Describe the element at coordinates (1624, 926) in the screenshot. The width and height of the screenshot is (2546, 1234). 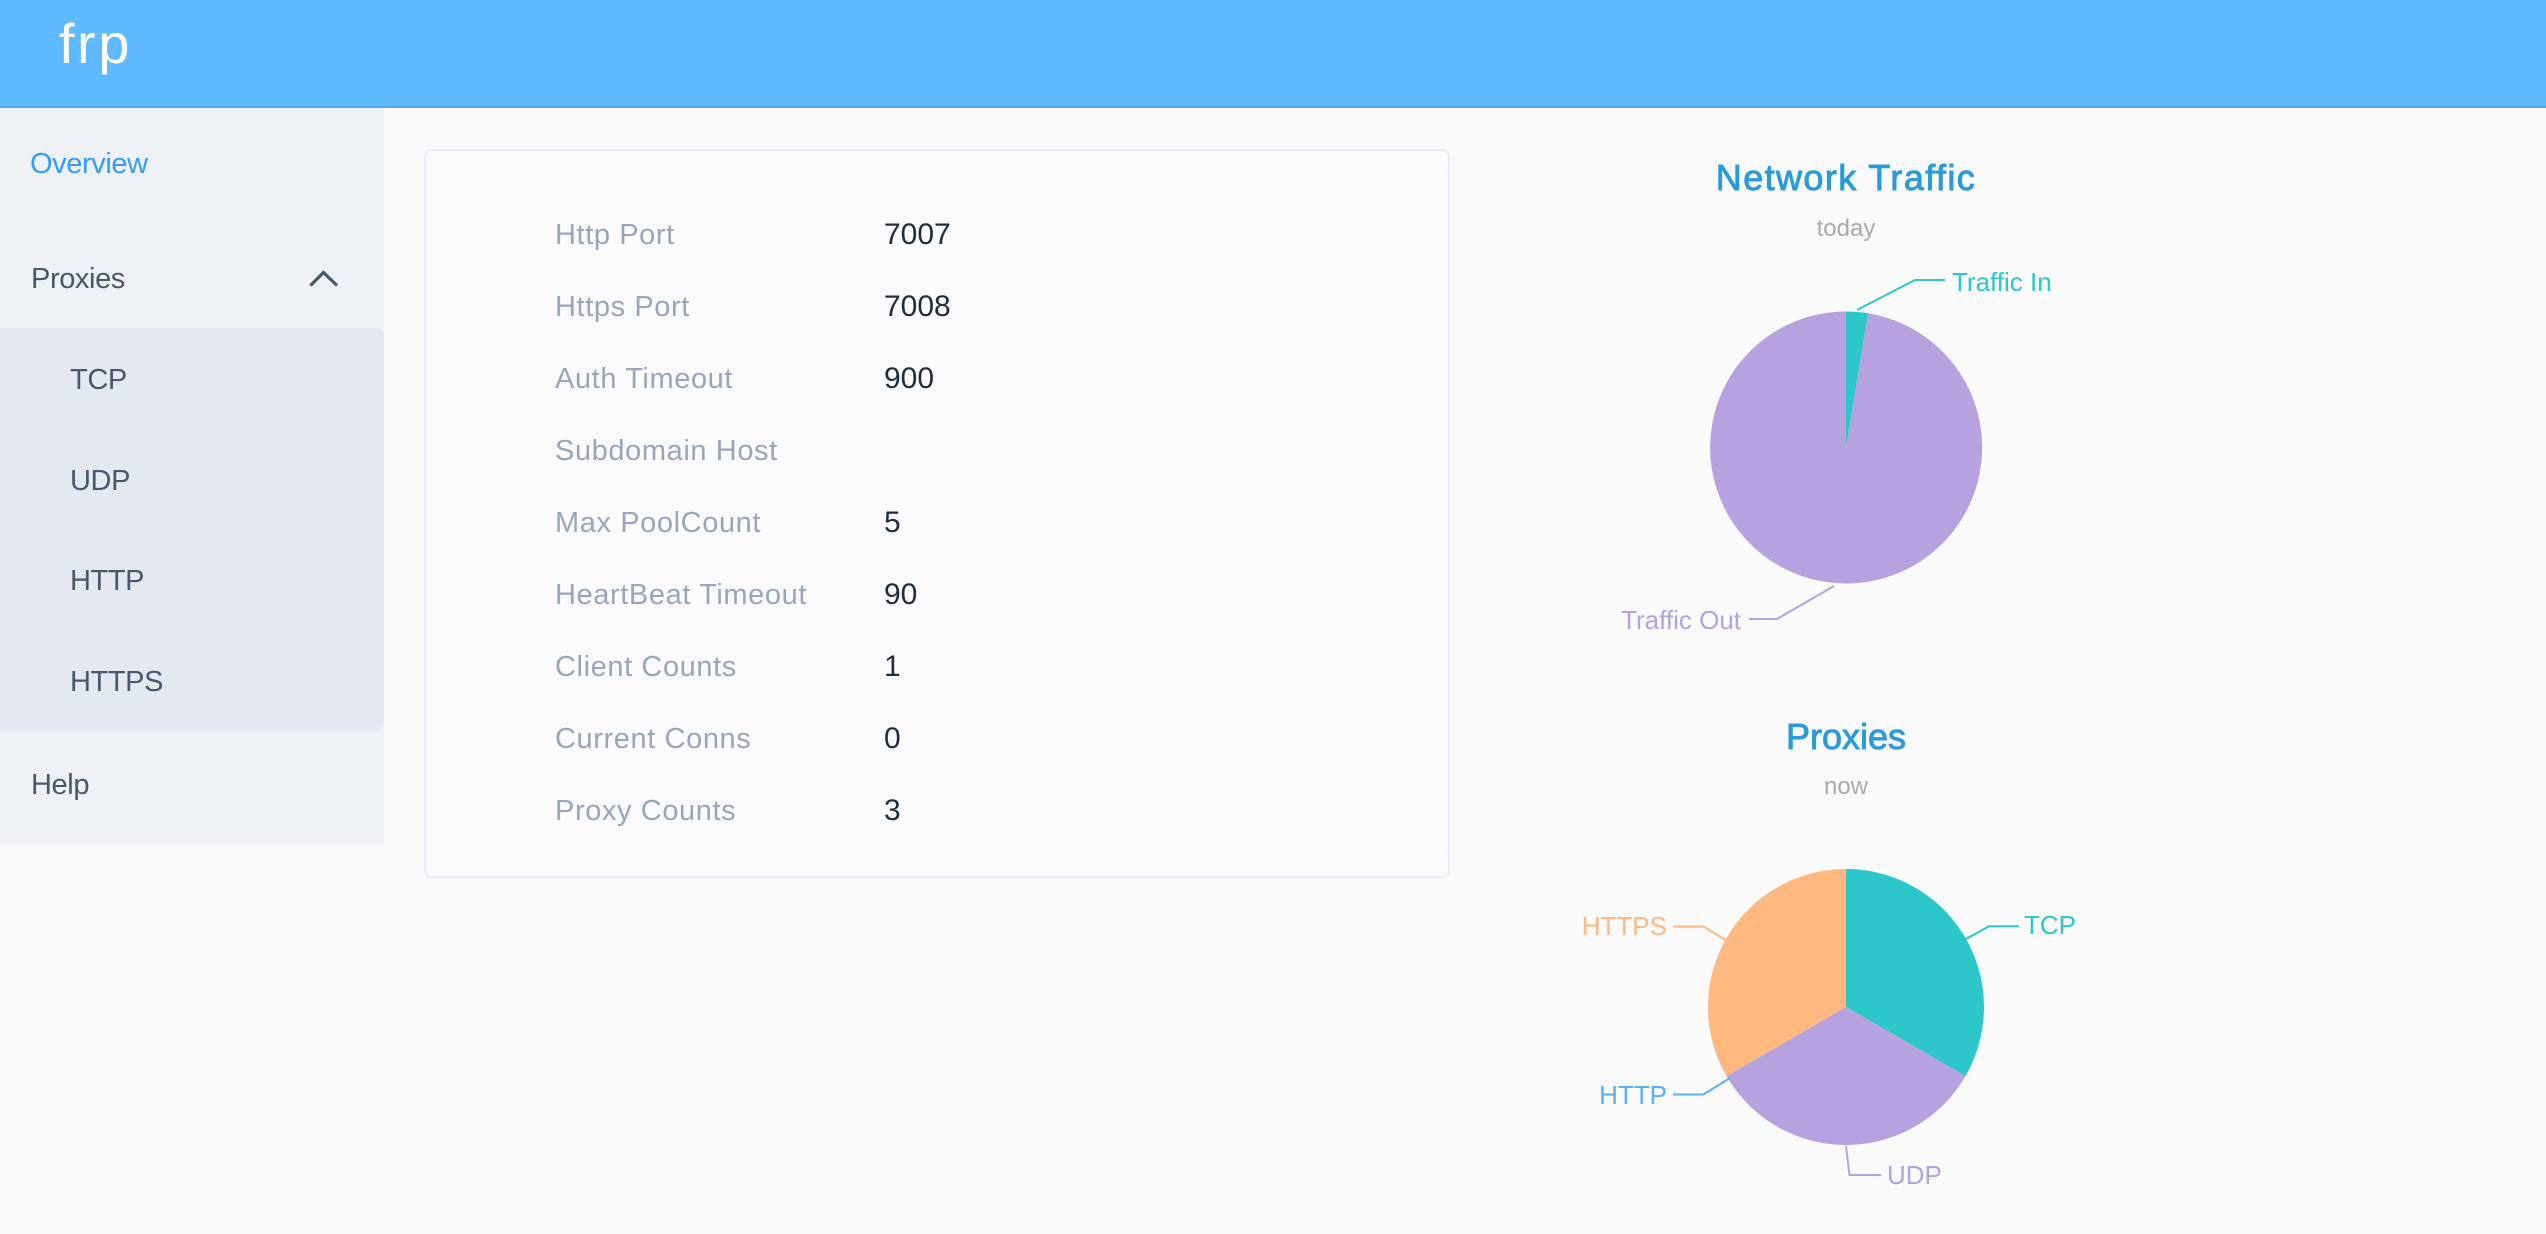
I see `svg-text: HTTPS` at that location.